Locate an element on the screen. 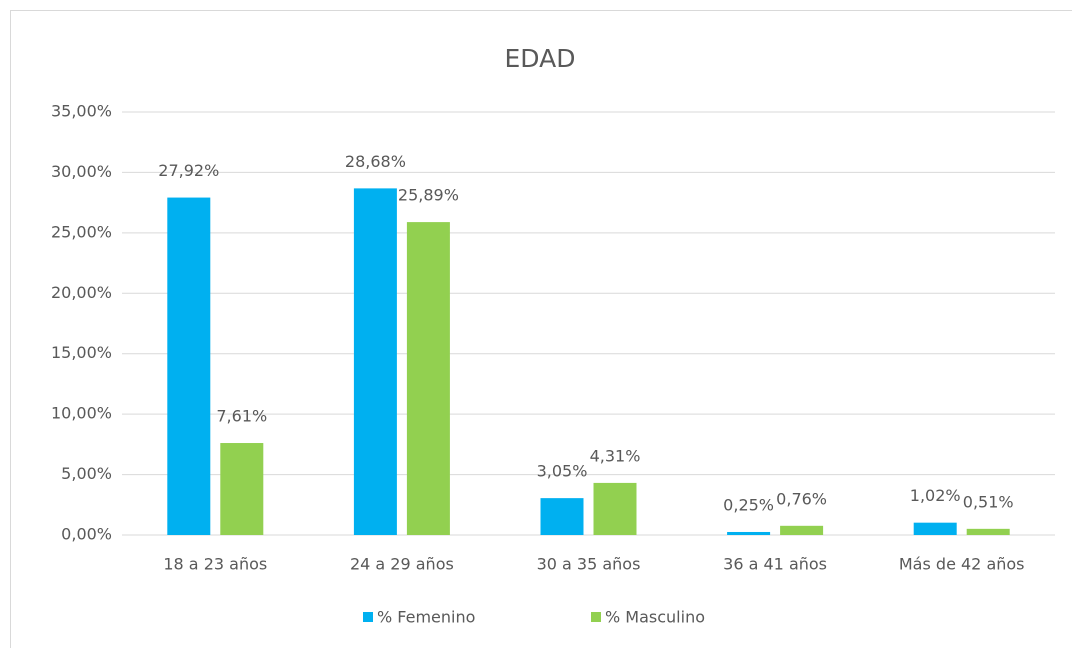 The width and height of the screenshot is (1072, 648). data-label: 28,68% is located at coordinates (375, 161).